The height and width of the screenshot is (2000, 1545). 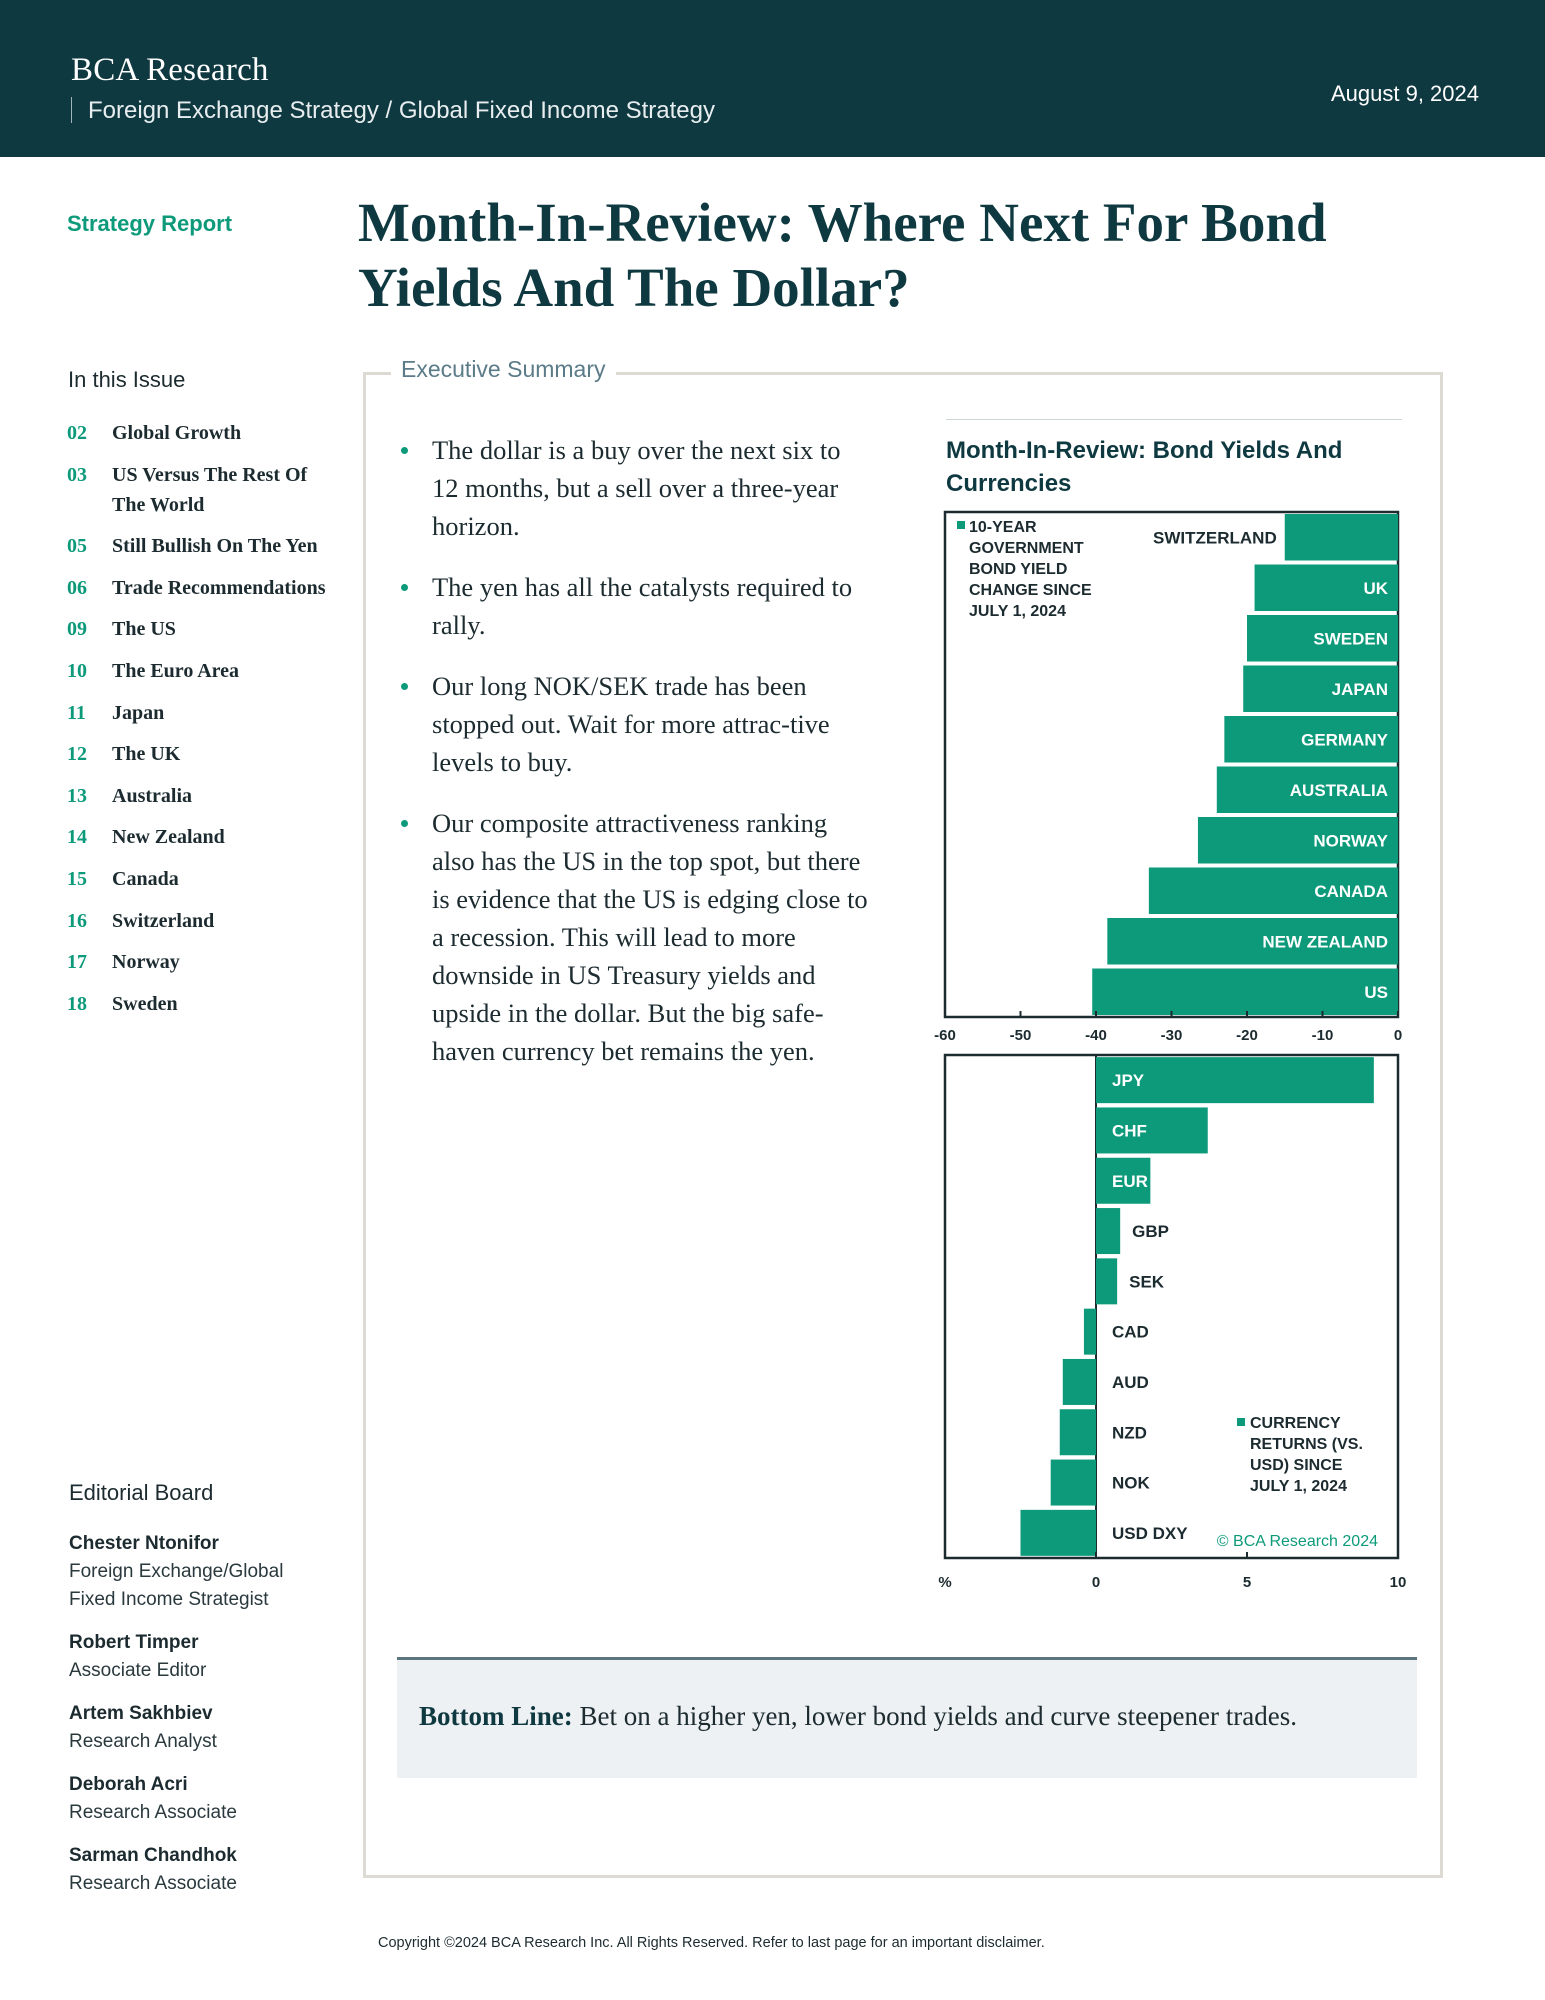 I want to click on toc-label: Trade Recommendations, so click(x=219, y=587).